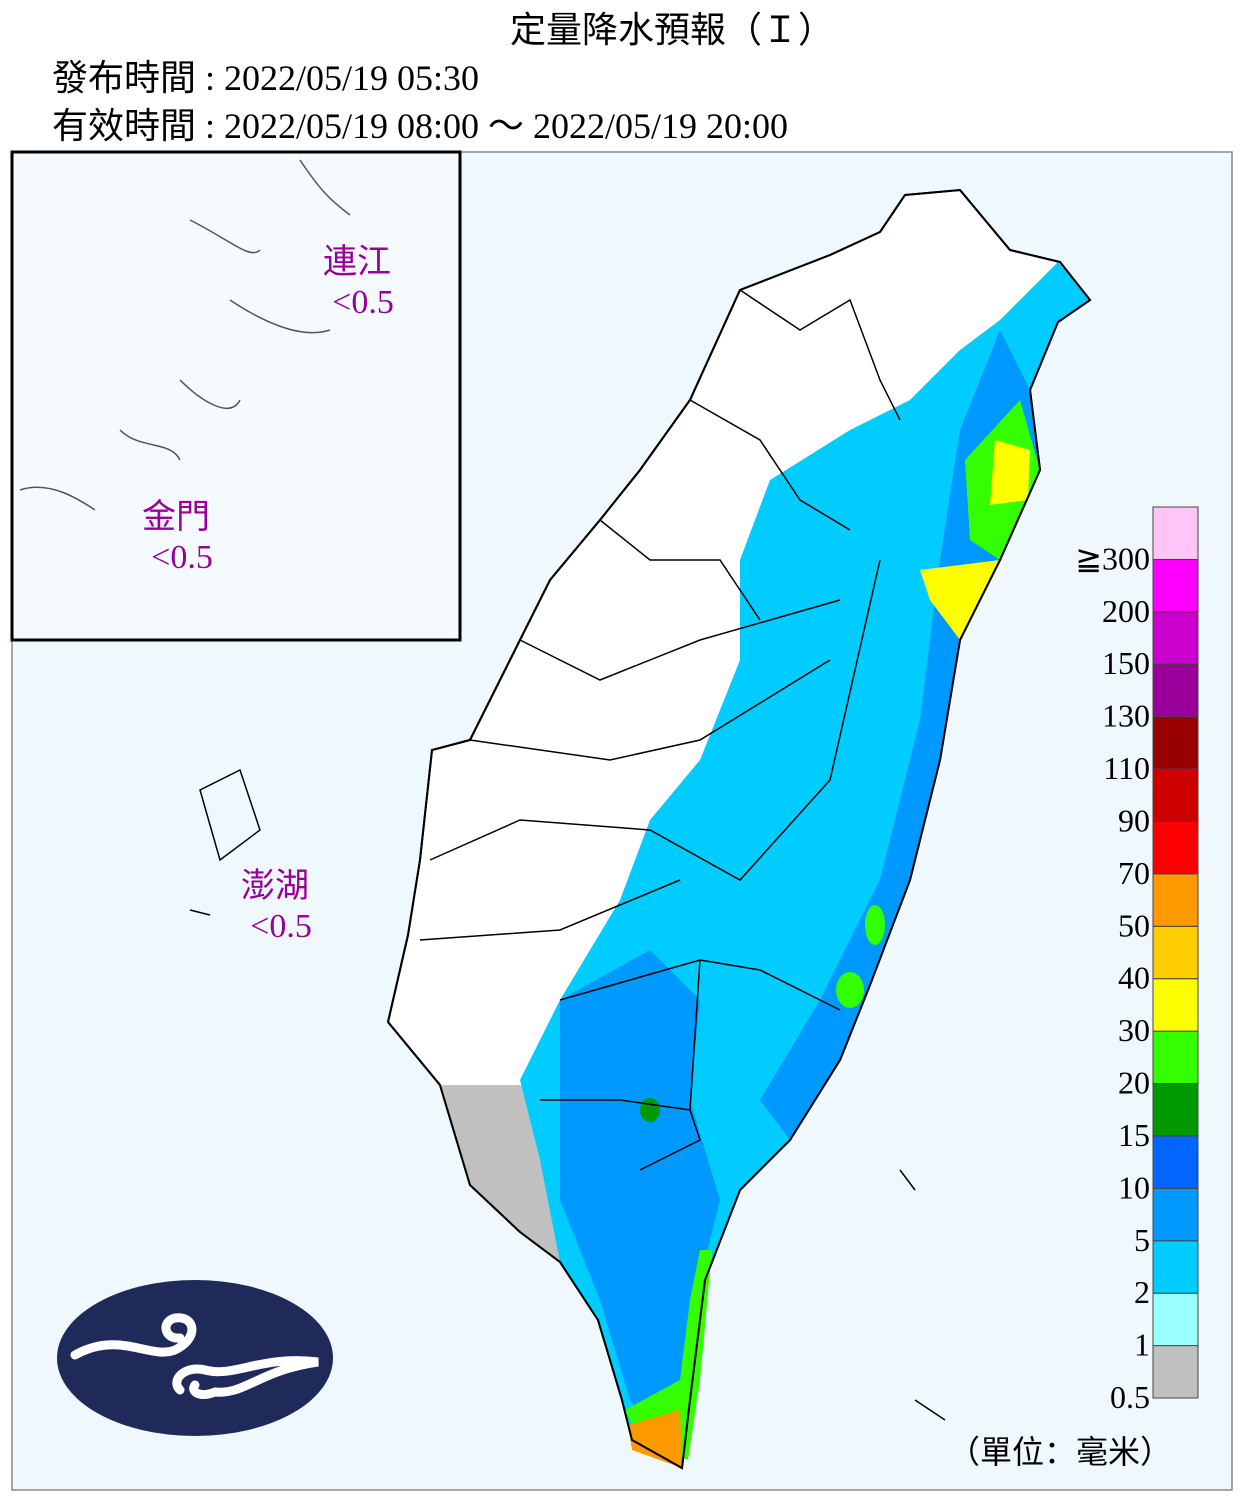 Image resolution: width=1245 pixels, height=1500 pixels. Describe the element at coordinates (1142, 1292) in the screenshot. I see `legend-label: 2` at that location.